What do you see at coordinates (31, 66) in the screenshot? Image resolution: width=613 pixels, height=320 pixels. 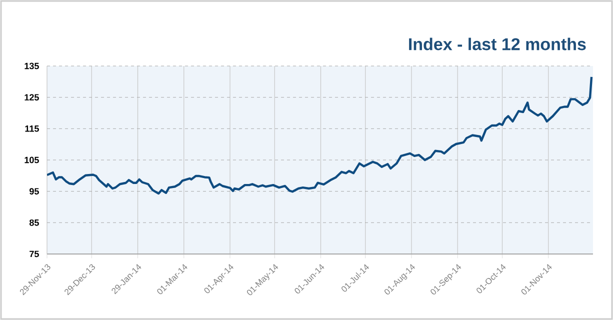 I see `y-tick-label: 135` at bounding box center [31, 66].